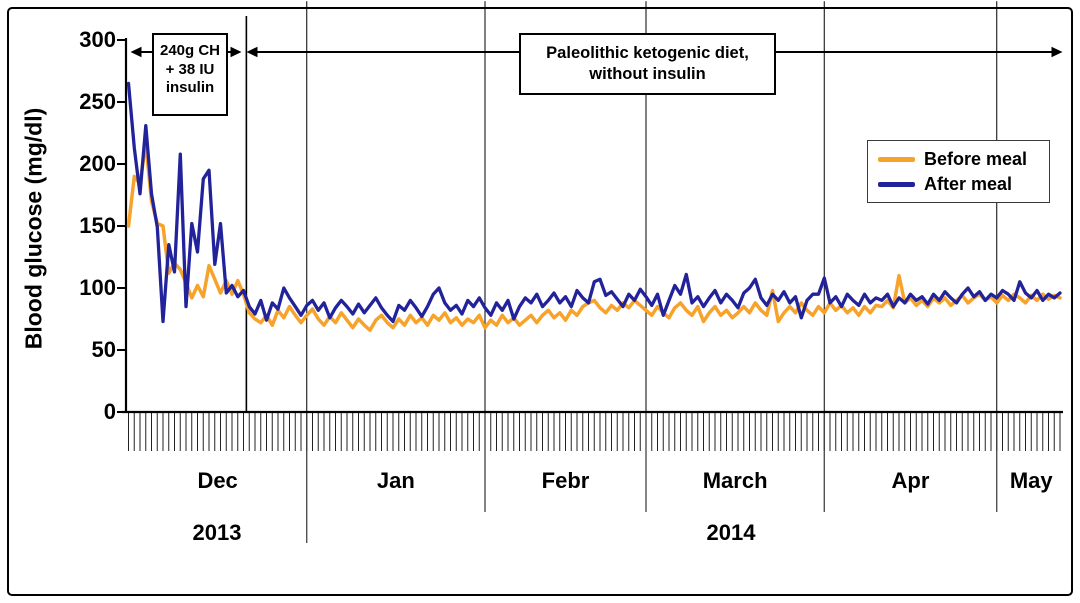 Image resolution: width=1080 pixels, height=603 pixels. I want to click on legend: Before meal After meal, so click(958, 171).